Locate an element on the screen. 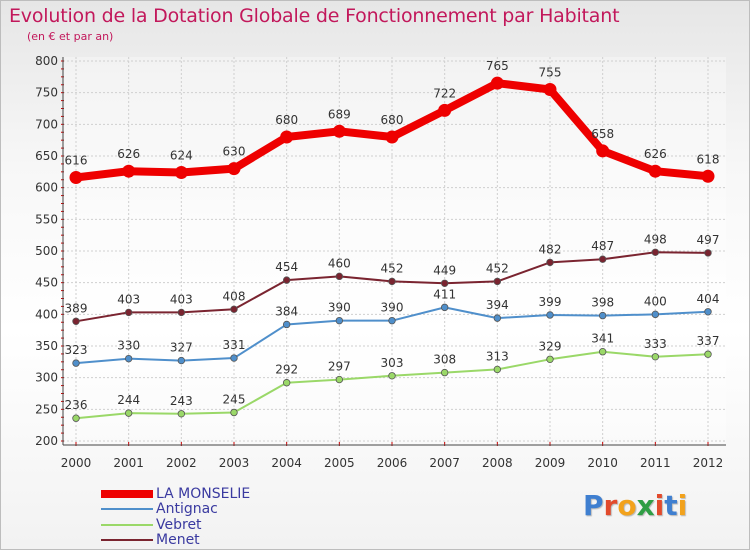 This screenshot has width=750, height=550. data-label: 618 is located at coordinates (708, 159).